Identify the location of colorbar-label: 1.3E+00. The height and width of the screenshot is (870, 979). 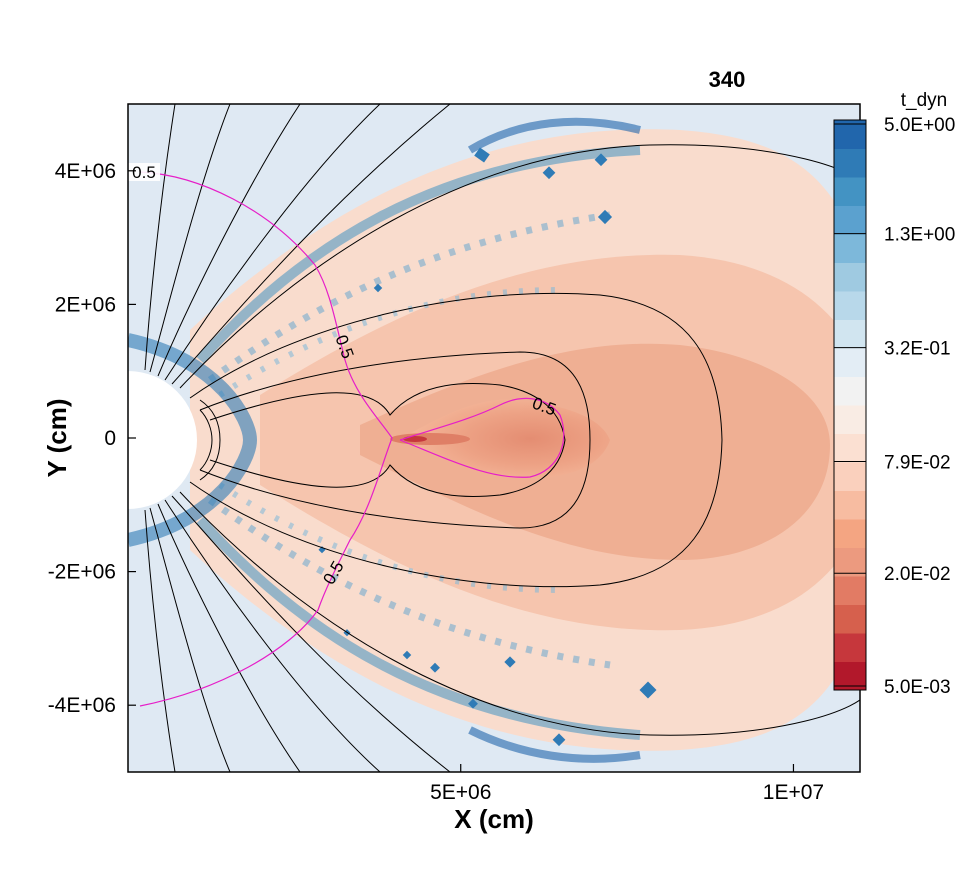
(919, 235).